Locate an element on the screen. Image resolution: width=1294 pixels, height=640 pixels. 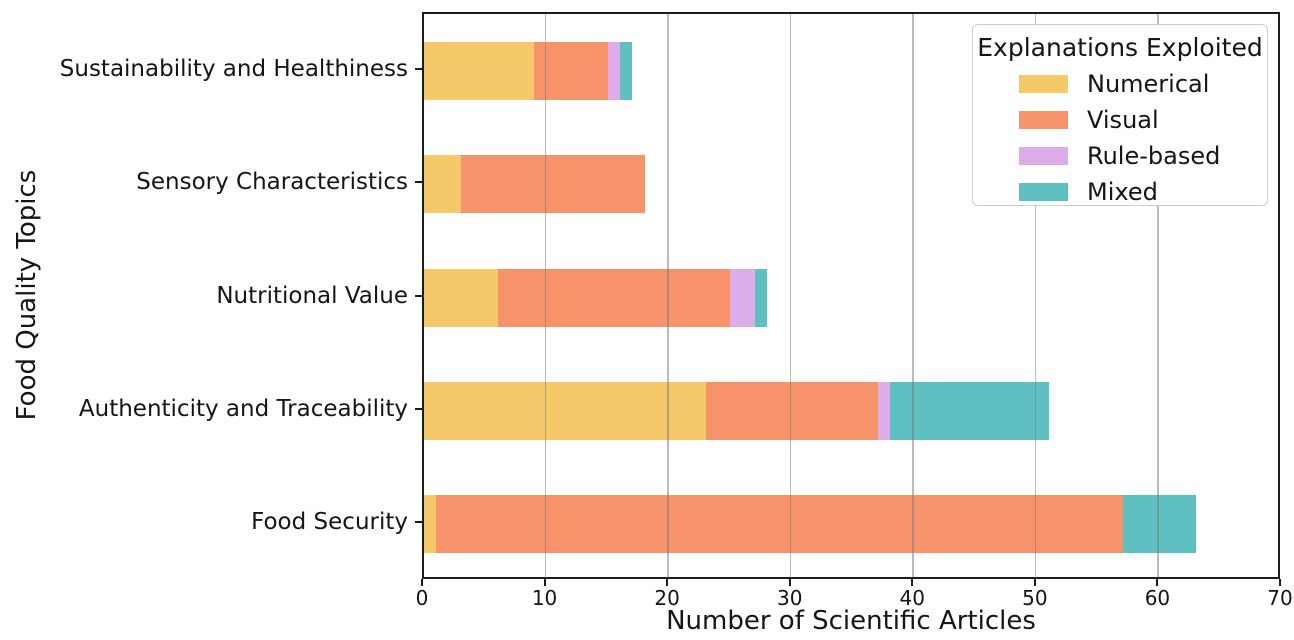
x-tick-label: 50 is located at coordinates (1035, 598).